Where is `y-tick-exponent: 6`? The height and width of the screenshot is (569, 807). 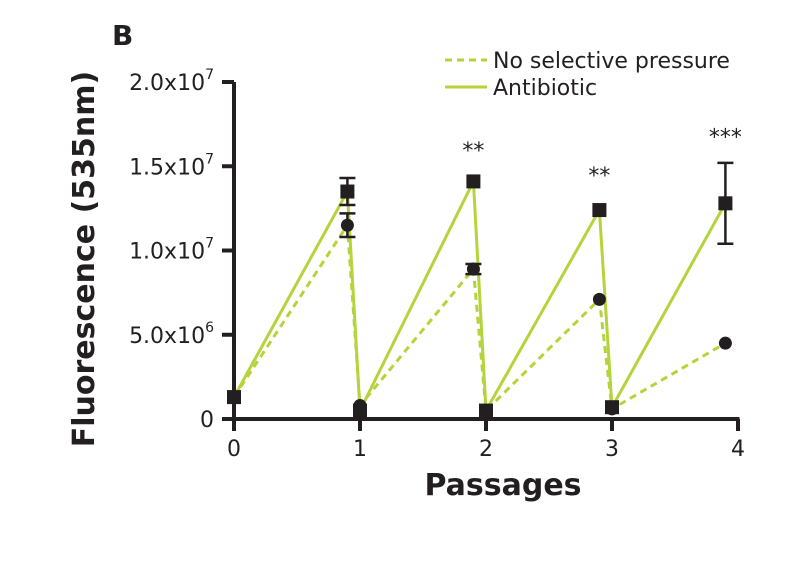 y-tick-exponent: 6 is located at coordinates (209, 328).